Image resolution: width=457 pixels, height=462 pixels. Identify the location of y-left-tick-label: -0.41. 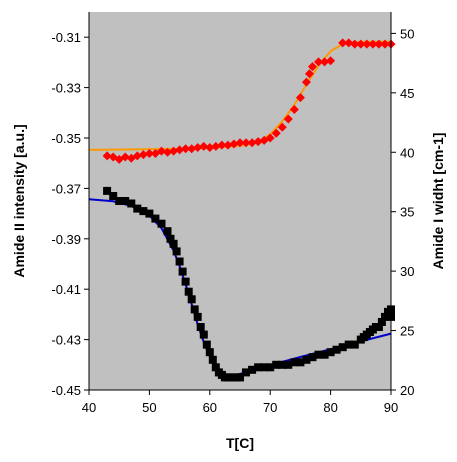
(66, 289).